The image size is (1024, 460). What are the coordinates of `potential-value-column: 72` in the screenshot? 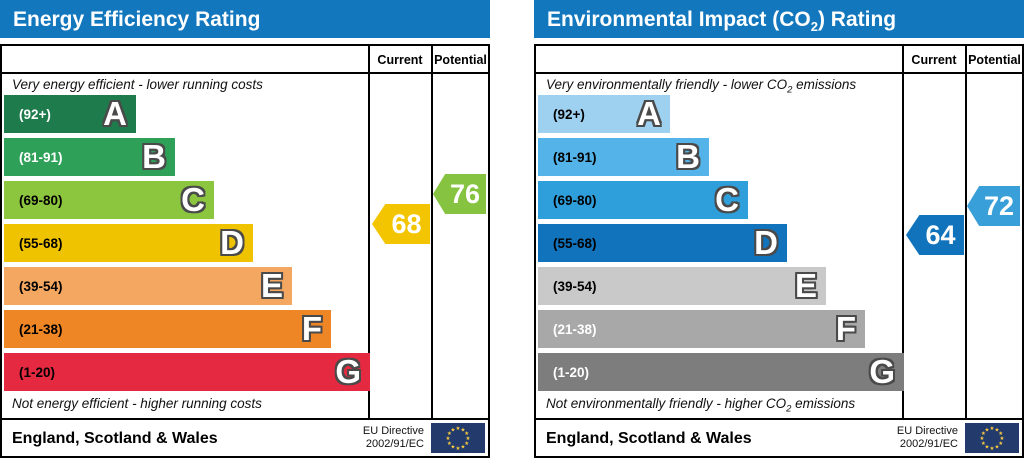 It's located at (994, 246).